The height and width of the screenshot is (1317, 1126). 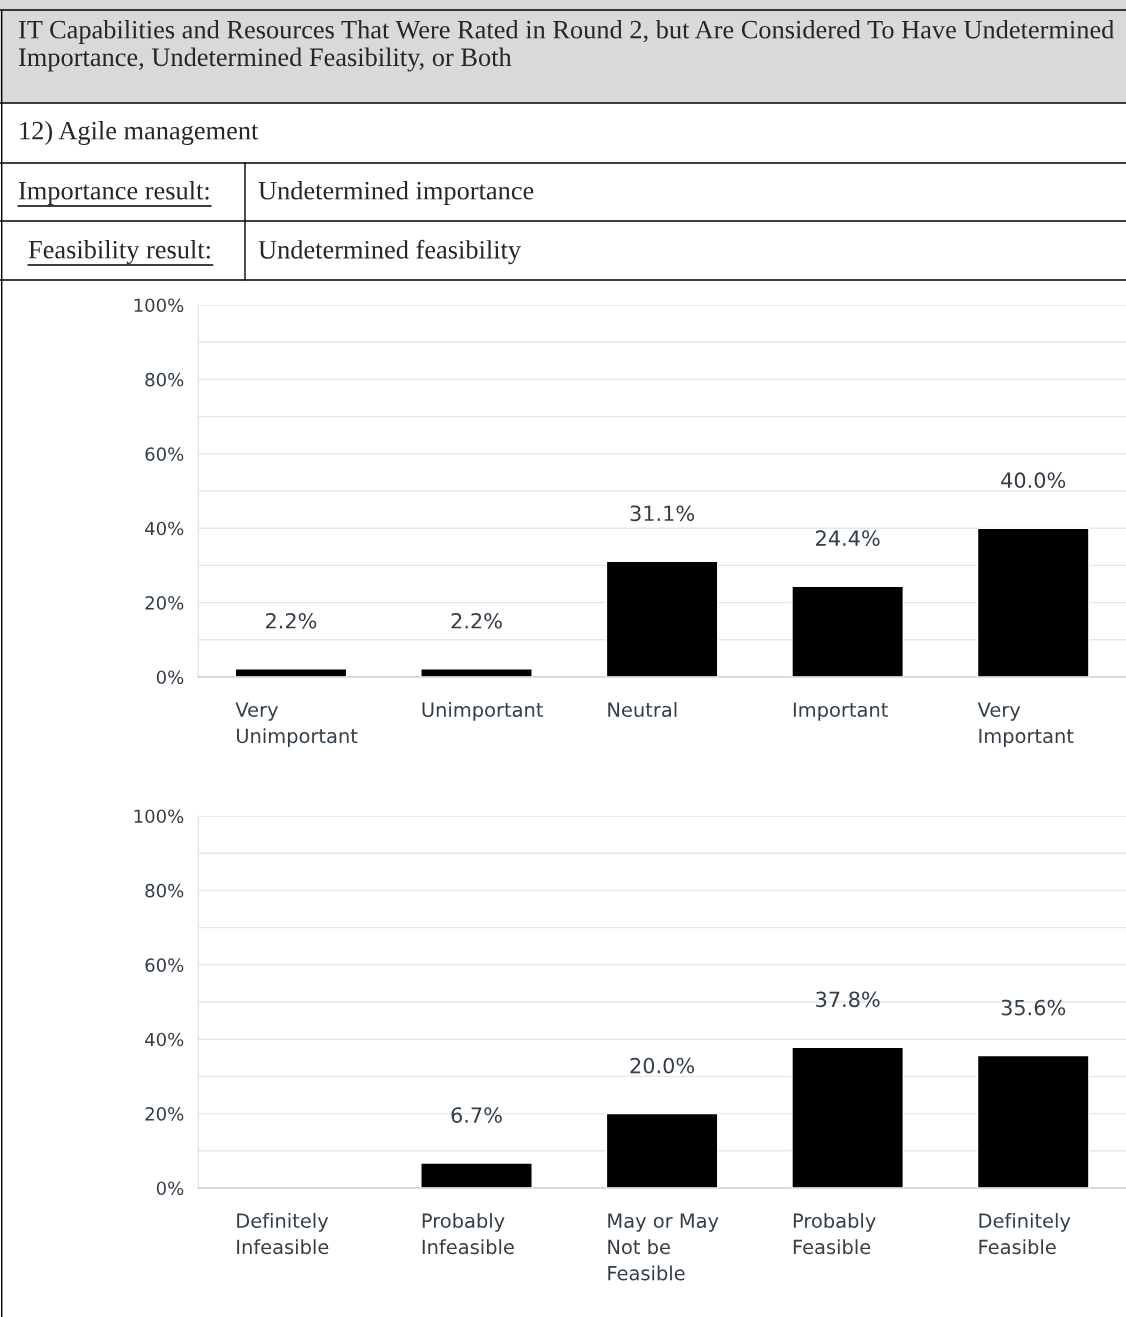 I want to click on text: Undetermined feasibility, so click(x=389, y=252).